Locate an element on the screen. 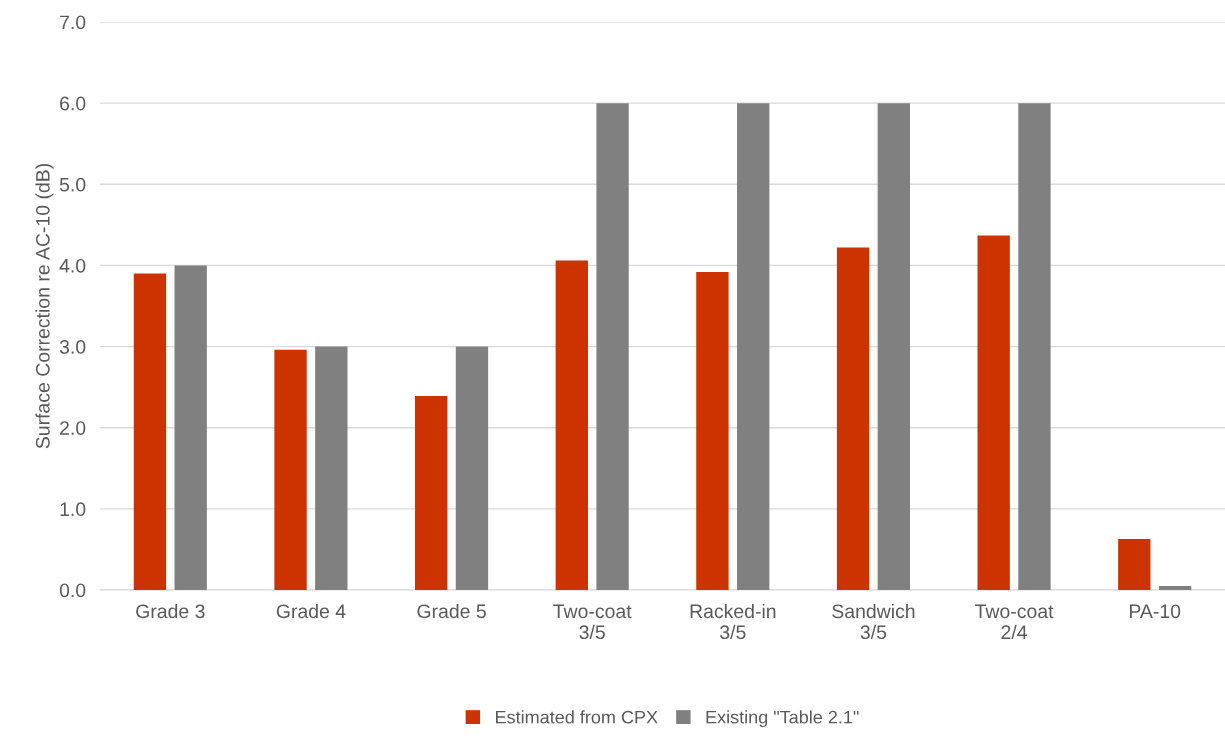 The image size is (1225, 736). x-tick-label: Grade 3 is located at coordinates (170, 611).